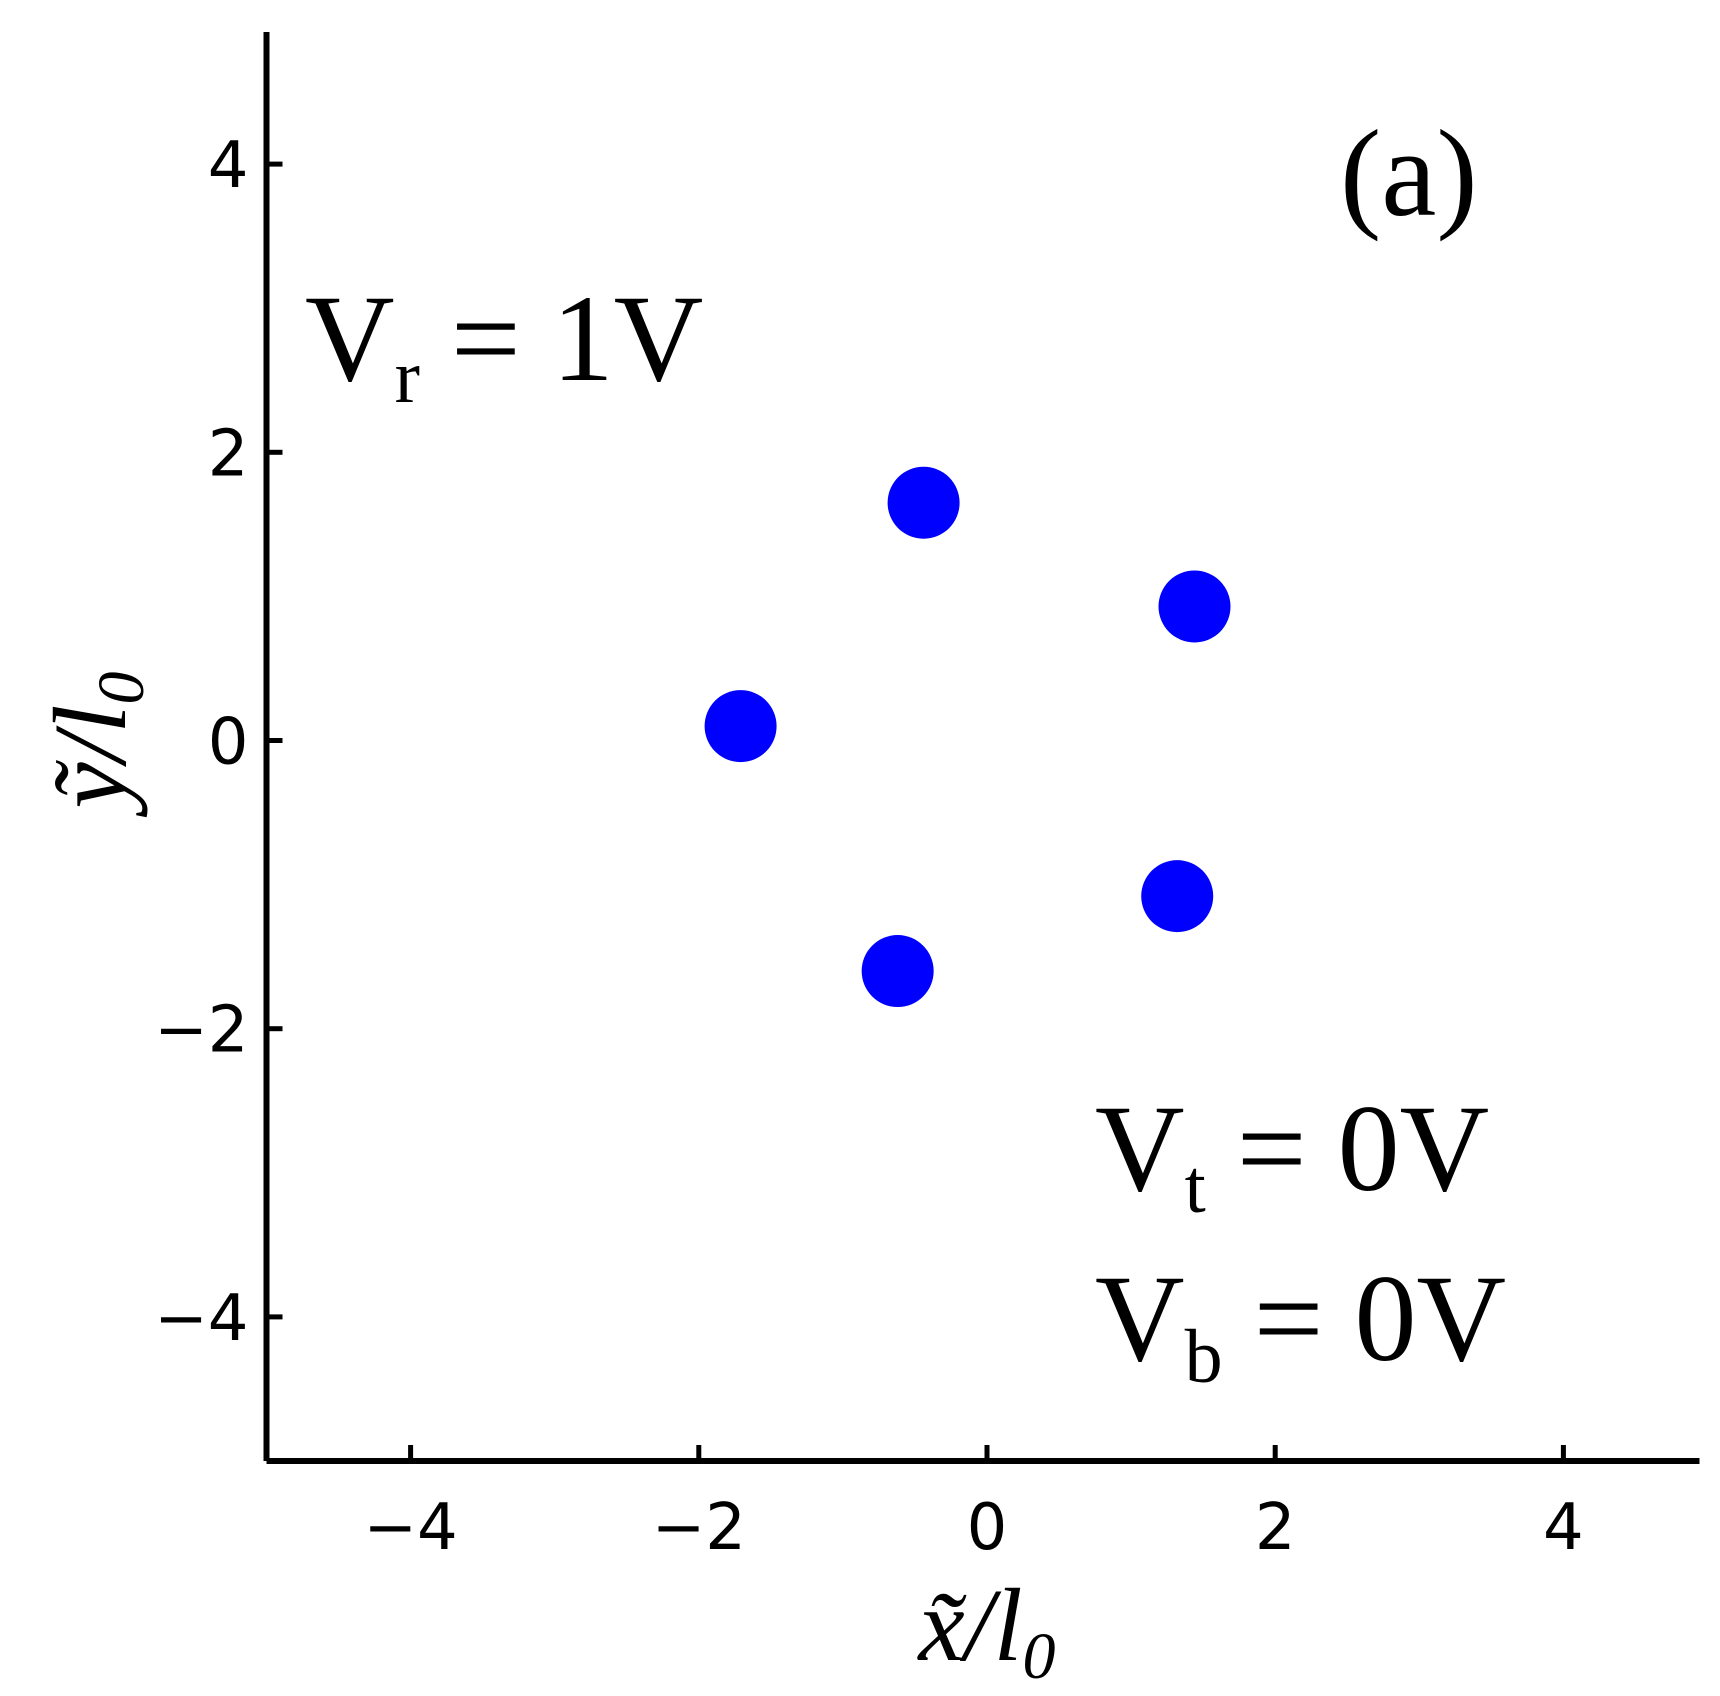 Image resolution: width=1720 pixels, height=1696 pixels. What do you see at coordinates (1409, 173) in the screenshot?
I see `annotation: (a)` at bounding box center [1409, 173].